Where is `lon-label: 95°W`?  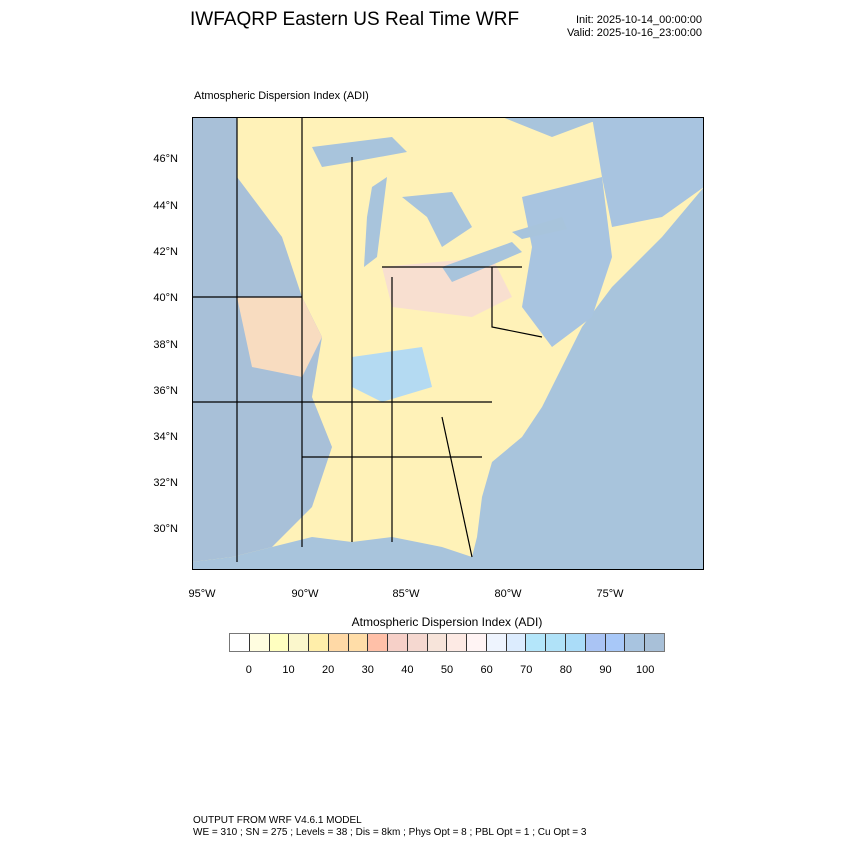
lon-label: 95°W is located at coordinates (202, 594).